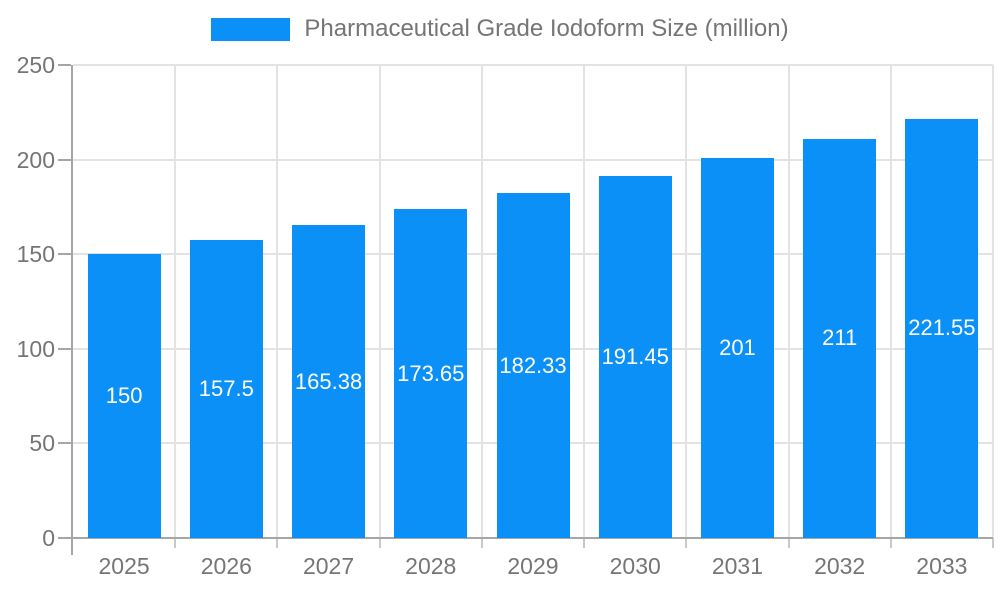  I want to click on x-axis-label-2029: 2029, so click(533, 566).